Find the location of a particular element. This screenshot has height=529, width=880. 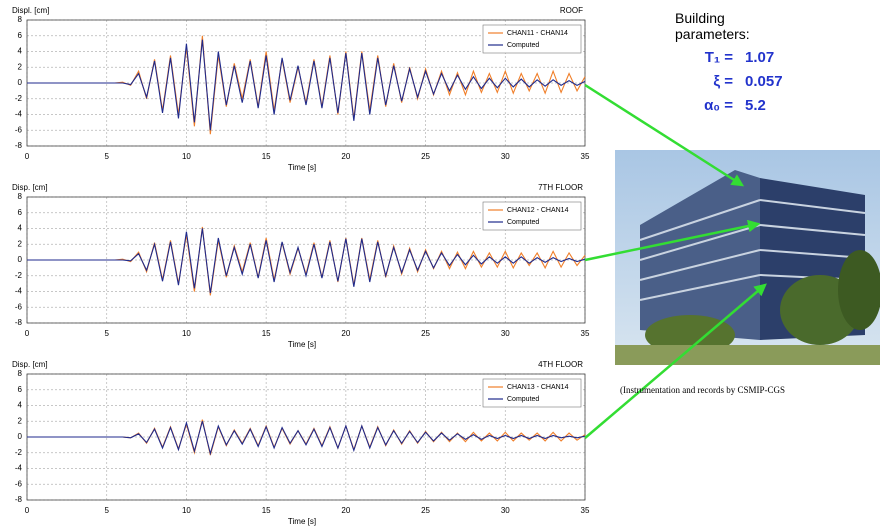

legend-label: CHAN11 - CHAN14 is located at coordinates (537, 33).